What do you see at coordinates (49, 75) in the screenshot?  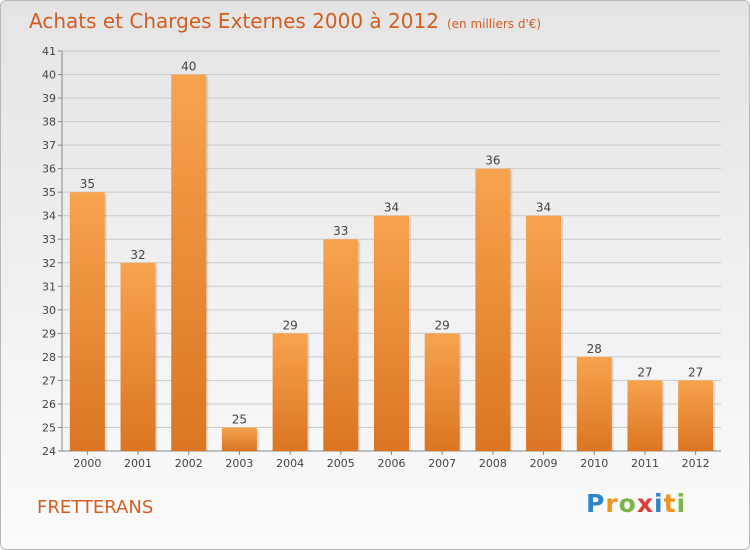 I see `y-tick-label: 40` at bounding box center [49, 75].